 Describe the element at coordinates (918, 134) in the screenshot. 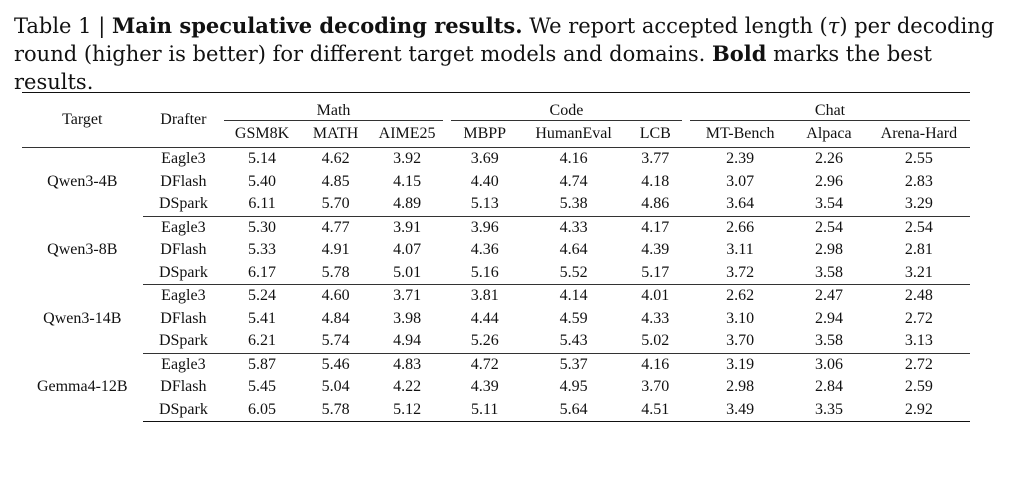

I see `col-header-arena-hard: Arena-Hard` at that location.